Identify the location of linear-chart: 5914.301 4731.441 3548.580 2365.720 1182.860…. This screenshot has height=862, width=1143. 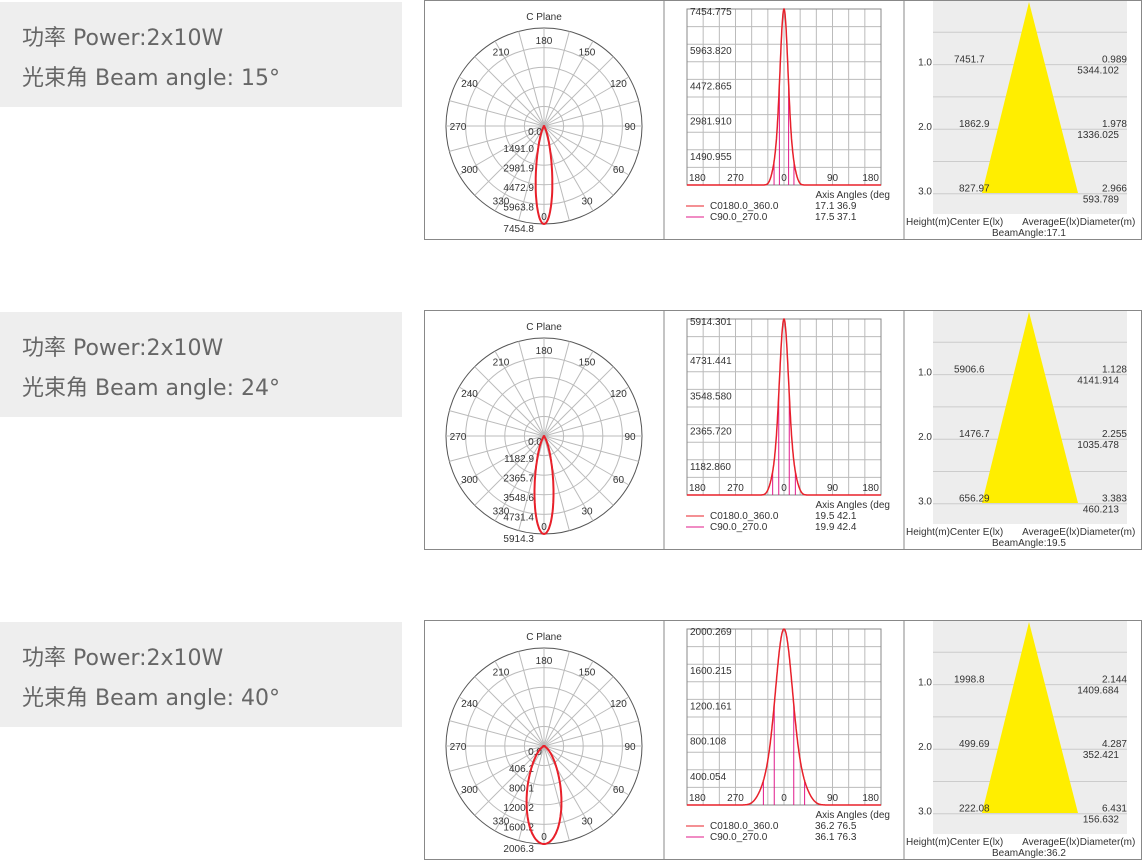
(788, 425).